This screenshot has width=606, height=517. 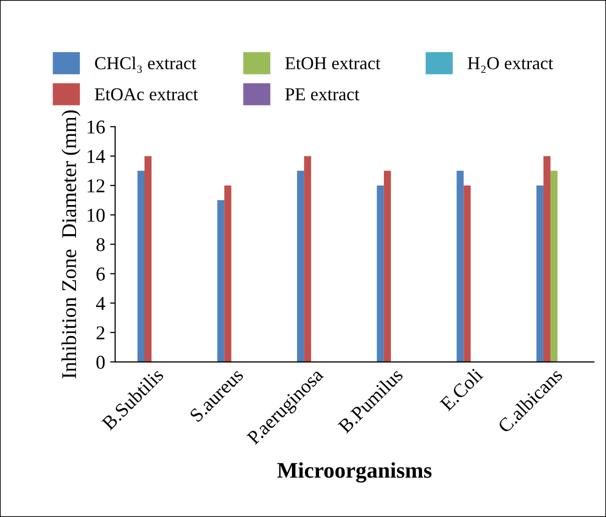 What do you see at coordinates (97, 156) in the screenshot?
I see `y-tick-label: 14` at bounding box center [97, 156].